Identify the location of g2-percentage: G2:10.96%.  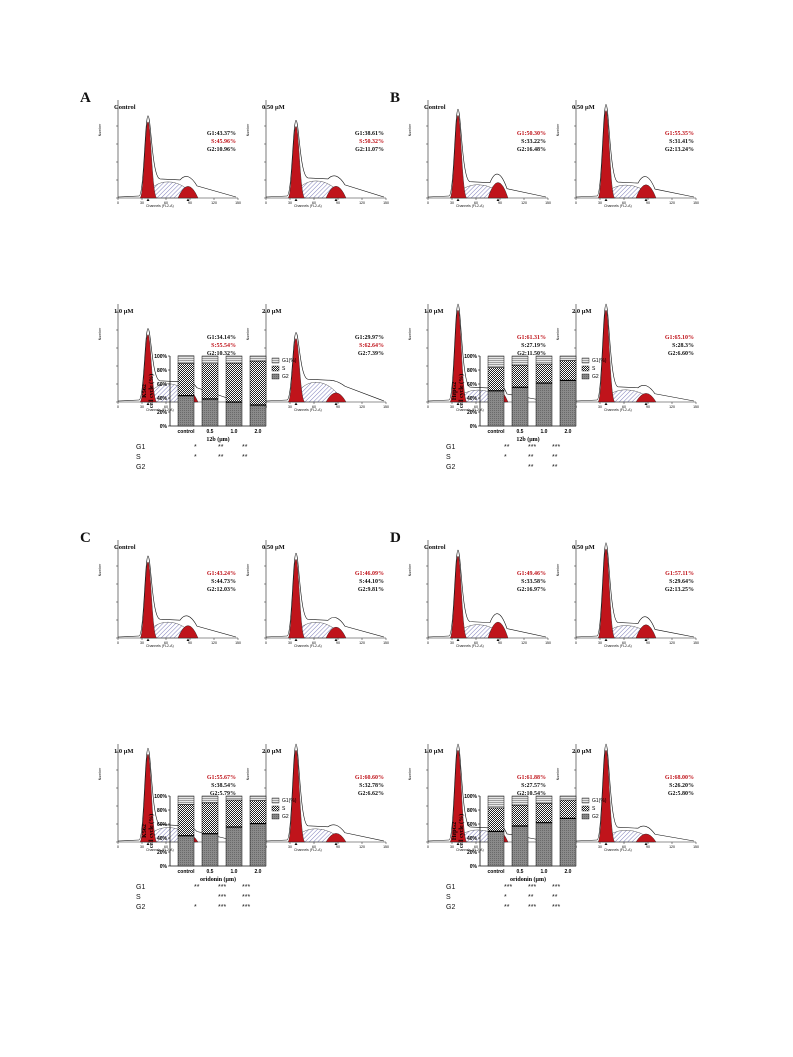
(221, 150).